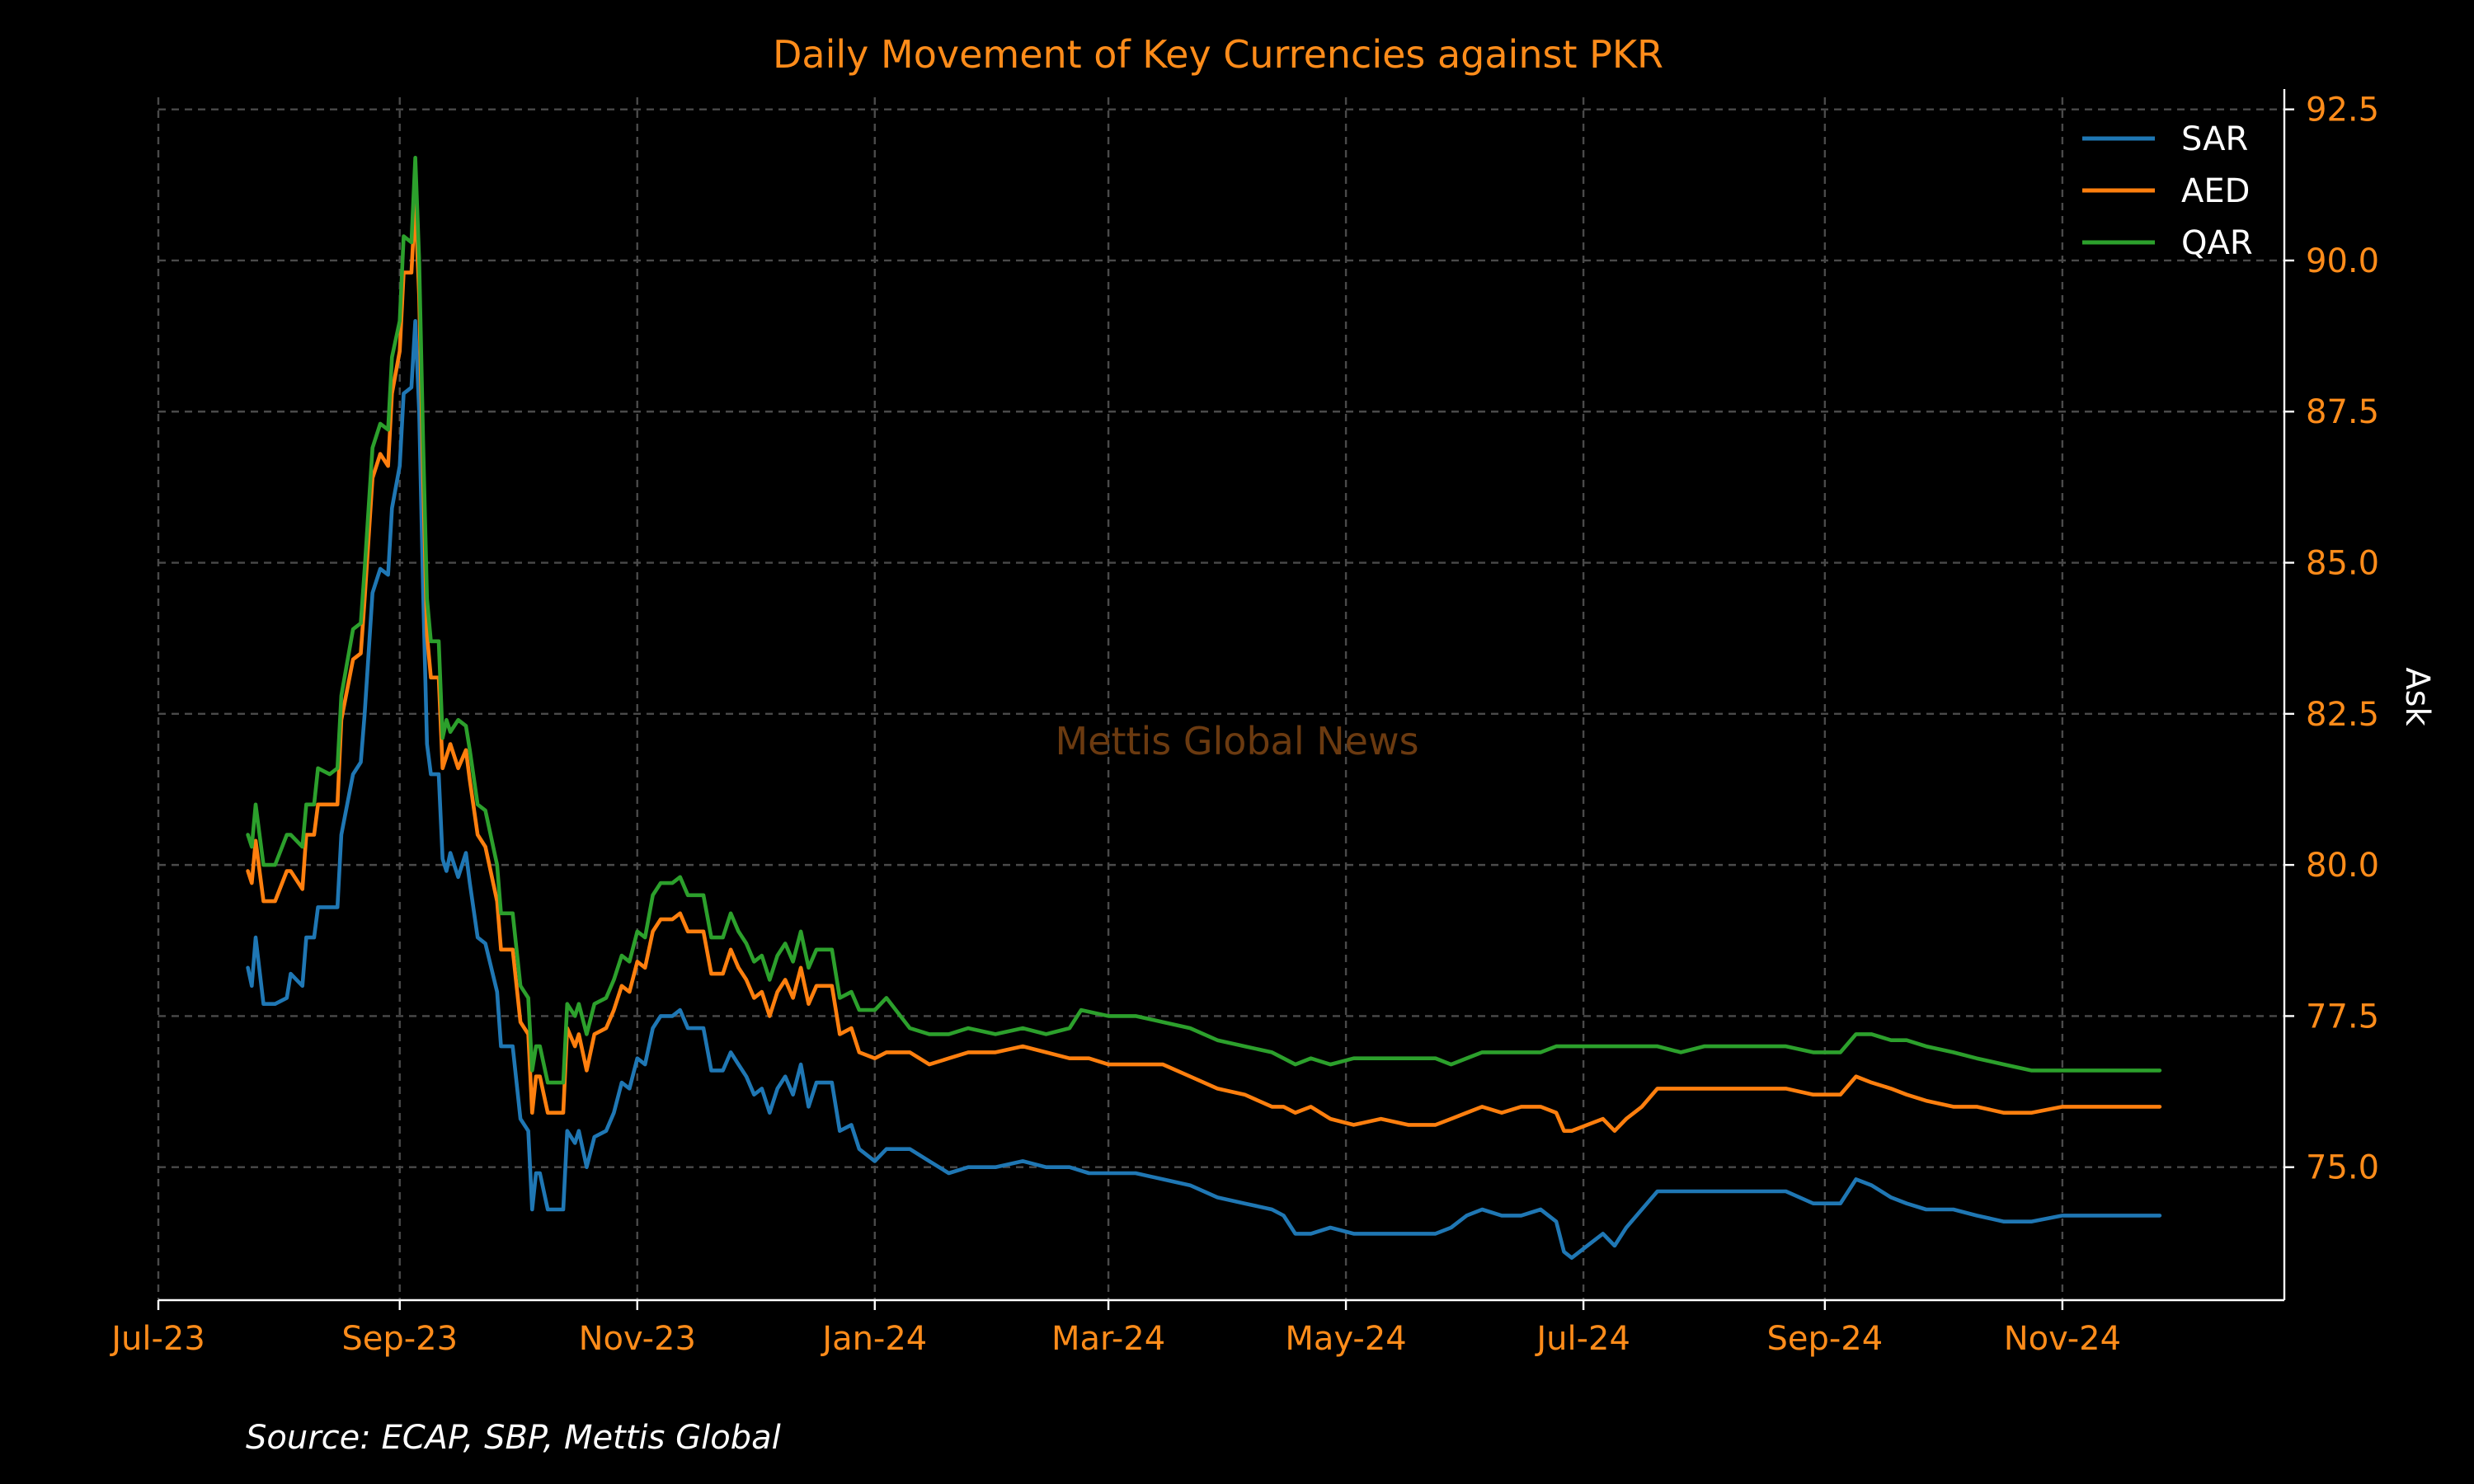 The height and width of the screenshot is (1484, 2474). What do you see at coordinates (2214, 139) in the screenshot?
I see `legend-label-sar: SAR` at bounding box center [2214, 139].